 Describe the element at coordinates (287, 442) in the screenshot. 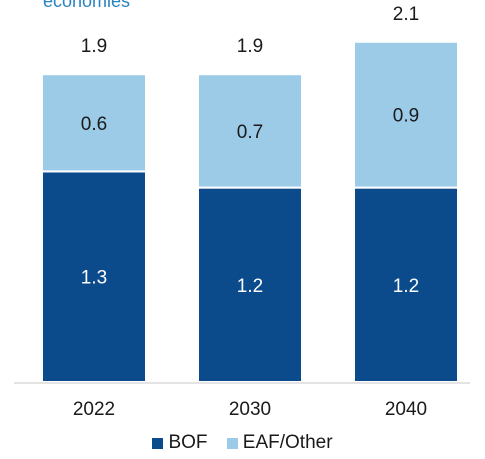

I see `legend-label-eaf: EAF/Other` at that location.